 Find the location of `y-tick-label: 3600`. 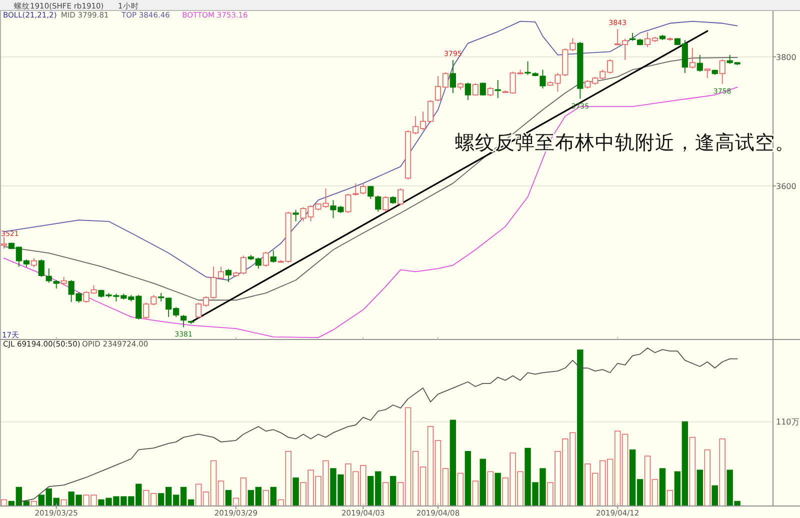

y-tick-label: 3600 is located at coordinates (786, 186).